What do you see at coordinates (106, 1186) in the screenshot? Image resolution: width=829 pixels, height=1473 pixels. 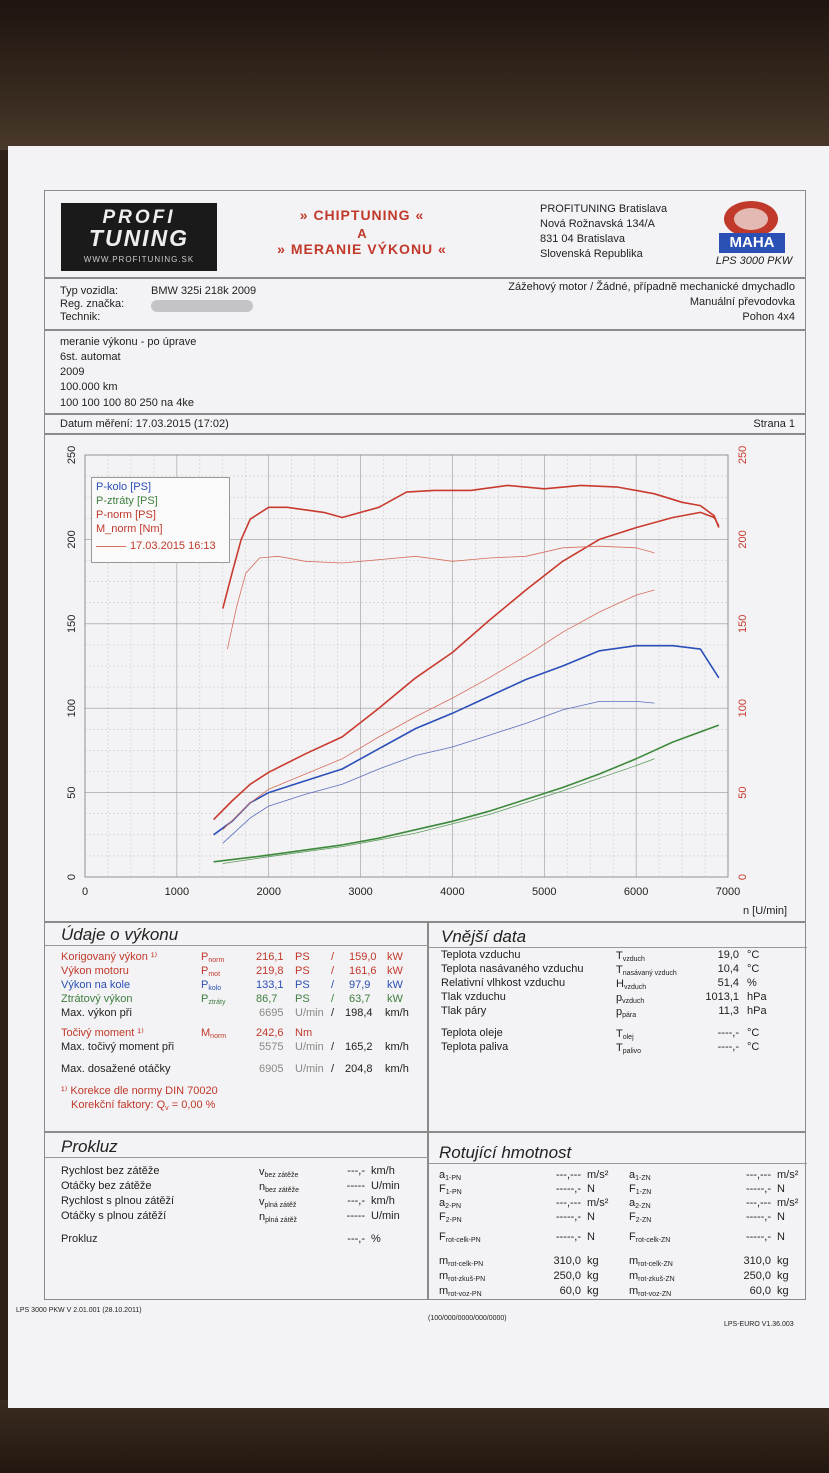 I see `slip-row-label: Otáčky bez zátěže` at bounding box center [106, 1186].